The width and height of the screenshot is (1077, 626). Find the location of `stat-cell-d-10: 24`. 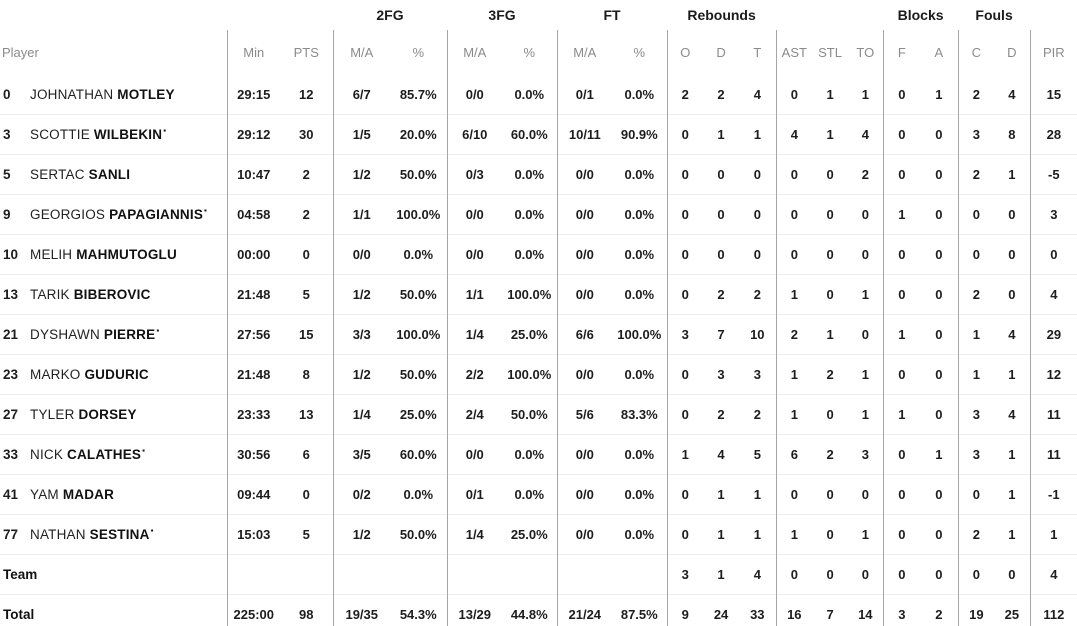

stat-cell-d-10: 24 is located at coordinates (721, 610).